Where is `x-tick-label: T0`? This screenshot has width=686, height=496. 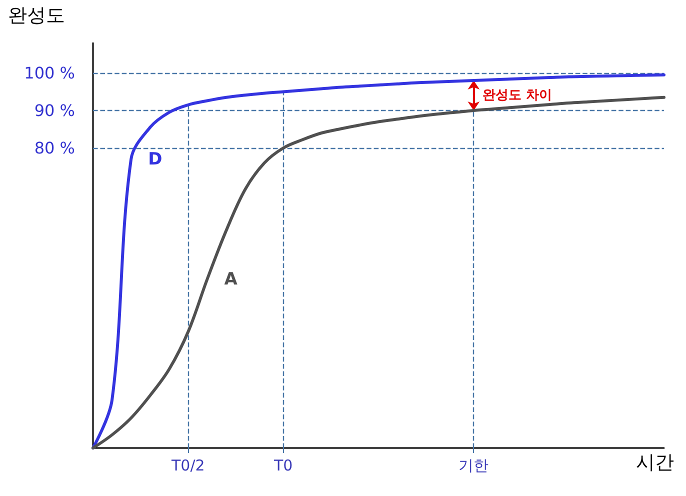 x-tick-label: T0 is located at coordinates (282, 465).